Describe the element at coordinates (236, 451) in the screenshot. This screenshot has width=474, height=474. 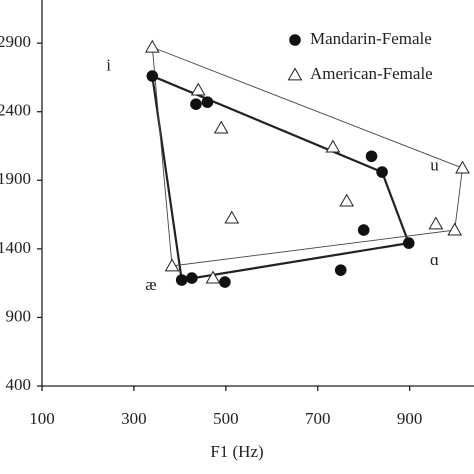
I see `x-axis-label: F1 (Hz)` at that location.